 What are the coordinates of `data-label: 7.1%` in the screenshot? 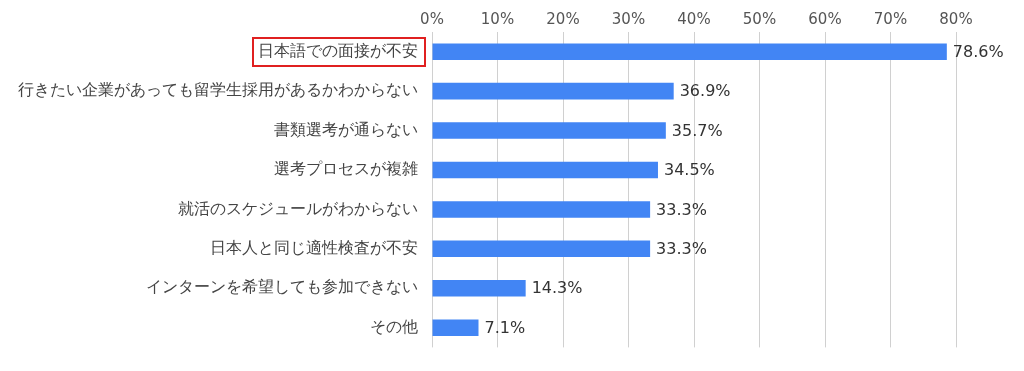 It's located at (505, 327).